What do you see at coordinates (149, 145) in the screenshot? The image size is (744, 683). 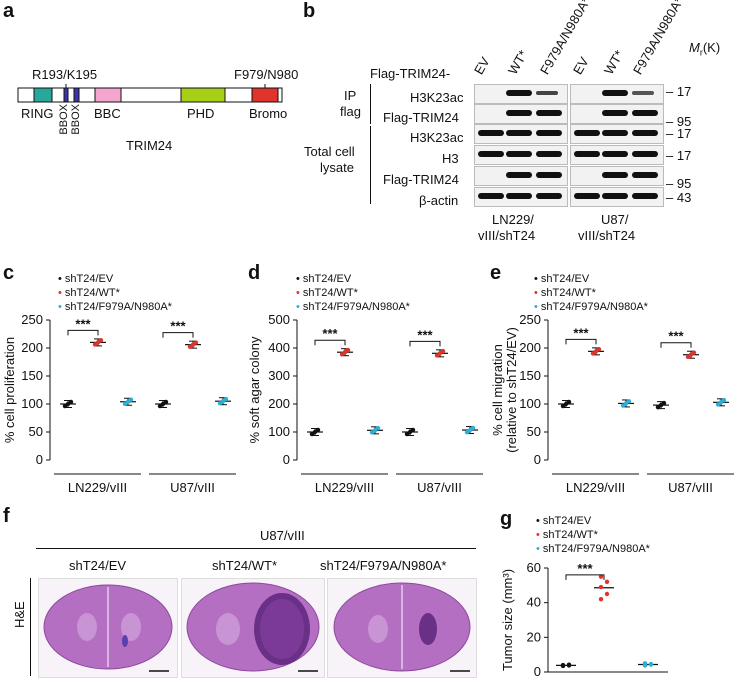 I see `protein-label: TRIM24` at bounding box center [149, 145].